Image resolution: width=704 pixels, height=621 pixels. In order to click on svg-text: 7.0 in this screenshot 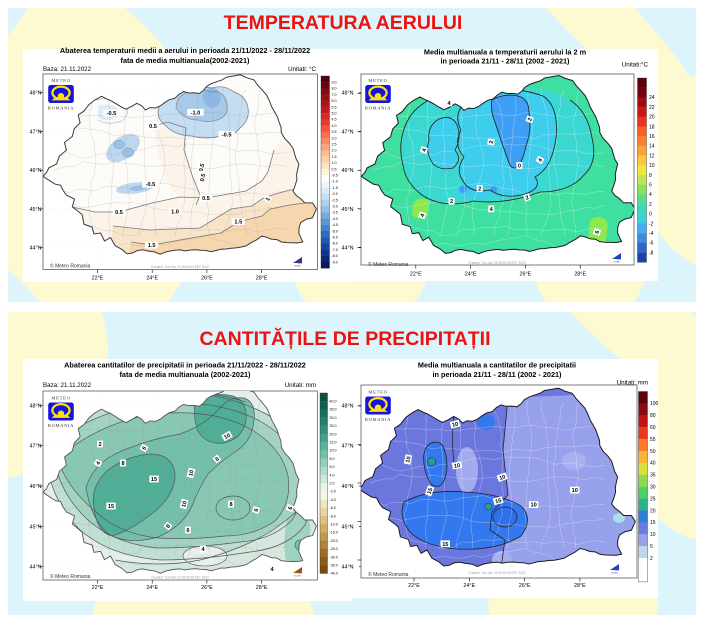, I will do `click(334, 95)`.